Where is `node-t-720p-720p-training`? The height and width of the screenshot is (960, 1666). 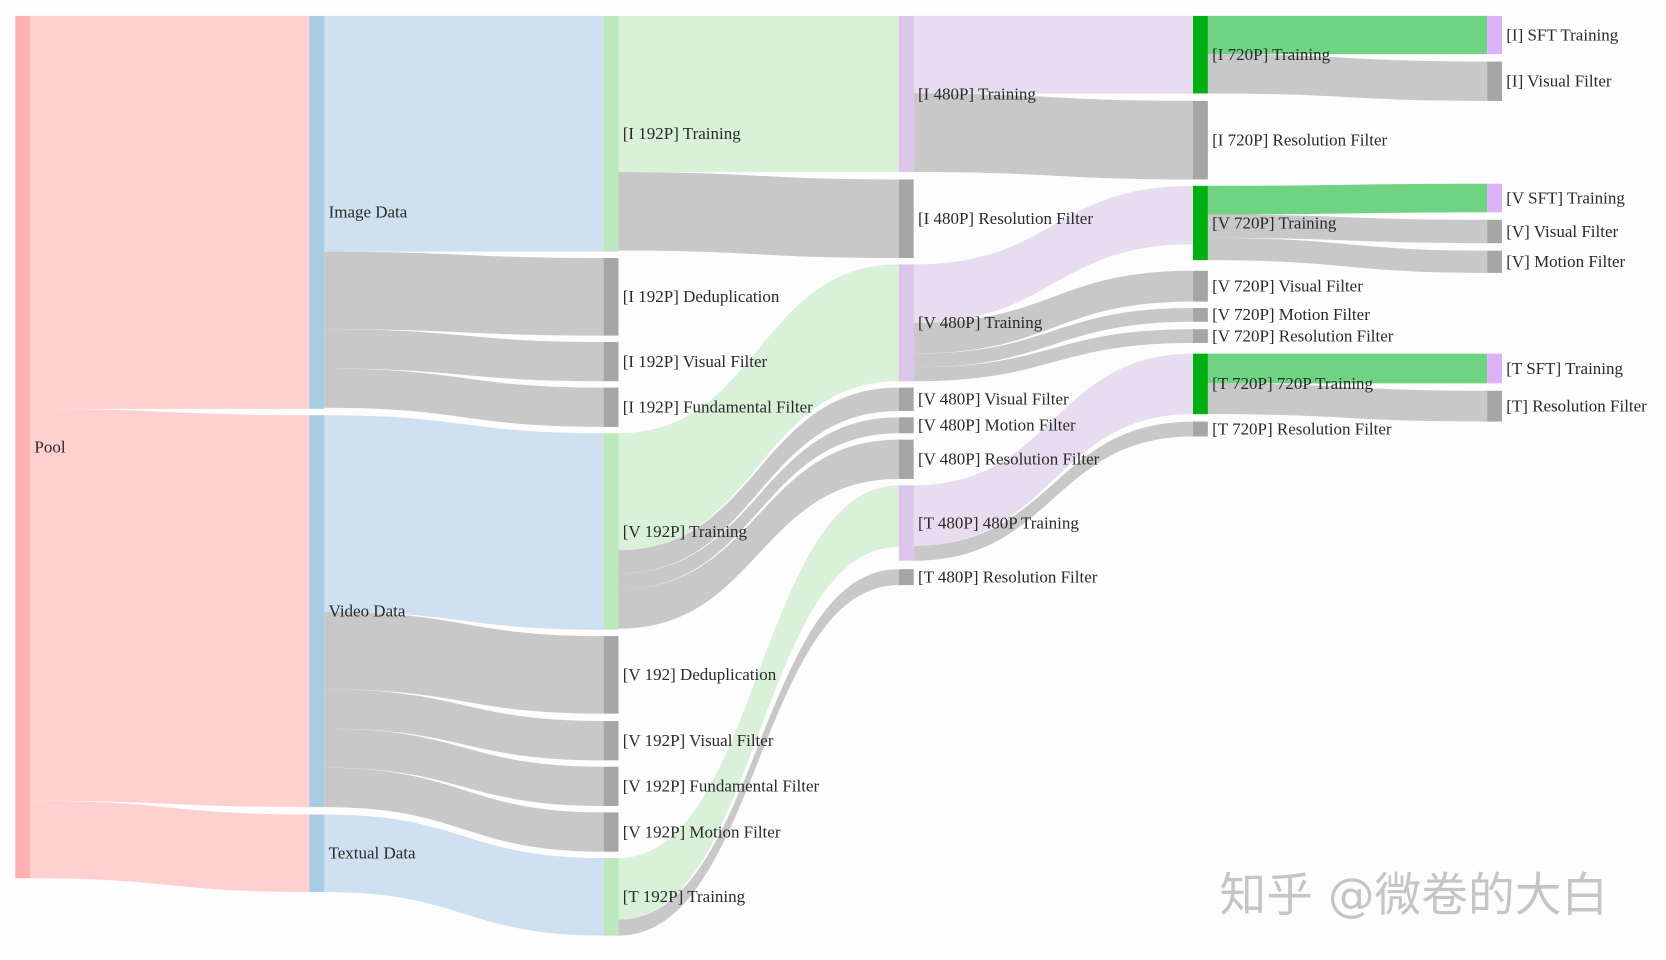
node-t-720p-720p-training is located at coordinates (1200, 384).